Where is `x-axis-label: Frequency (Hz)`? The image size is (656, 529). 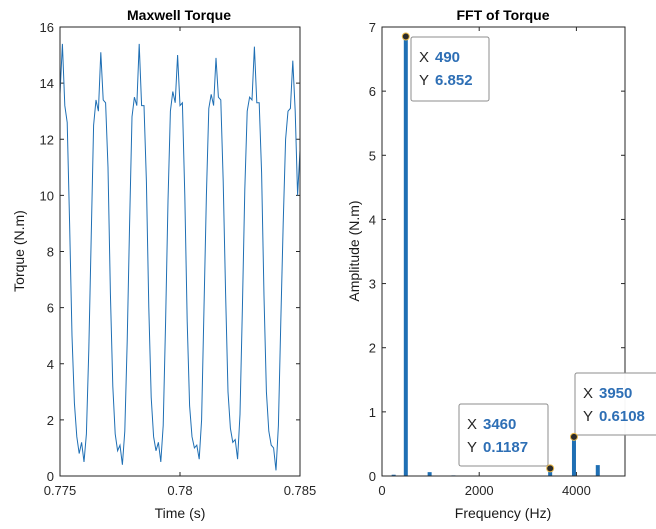
x-axis-label: Frequency (Hz) is located at coordinates (503, 513).